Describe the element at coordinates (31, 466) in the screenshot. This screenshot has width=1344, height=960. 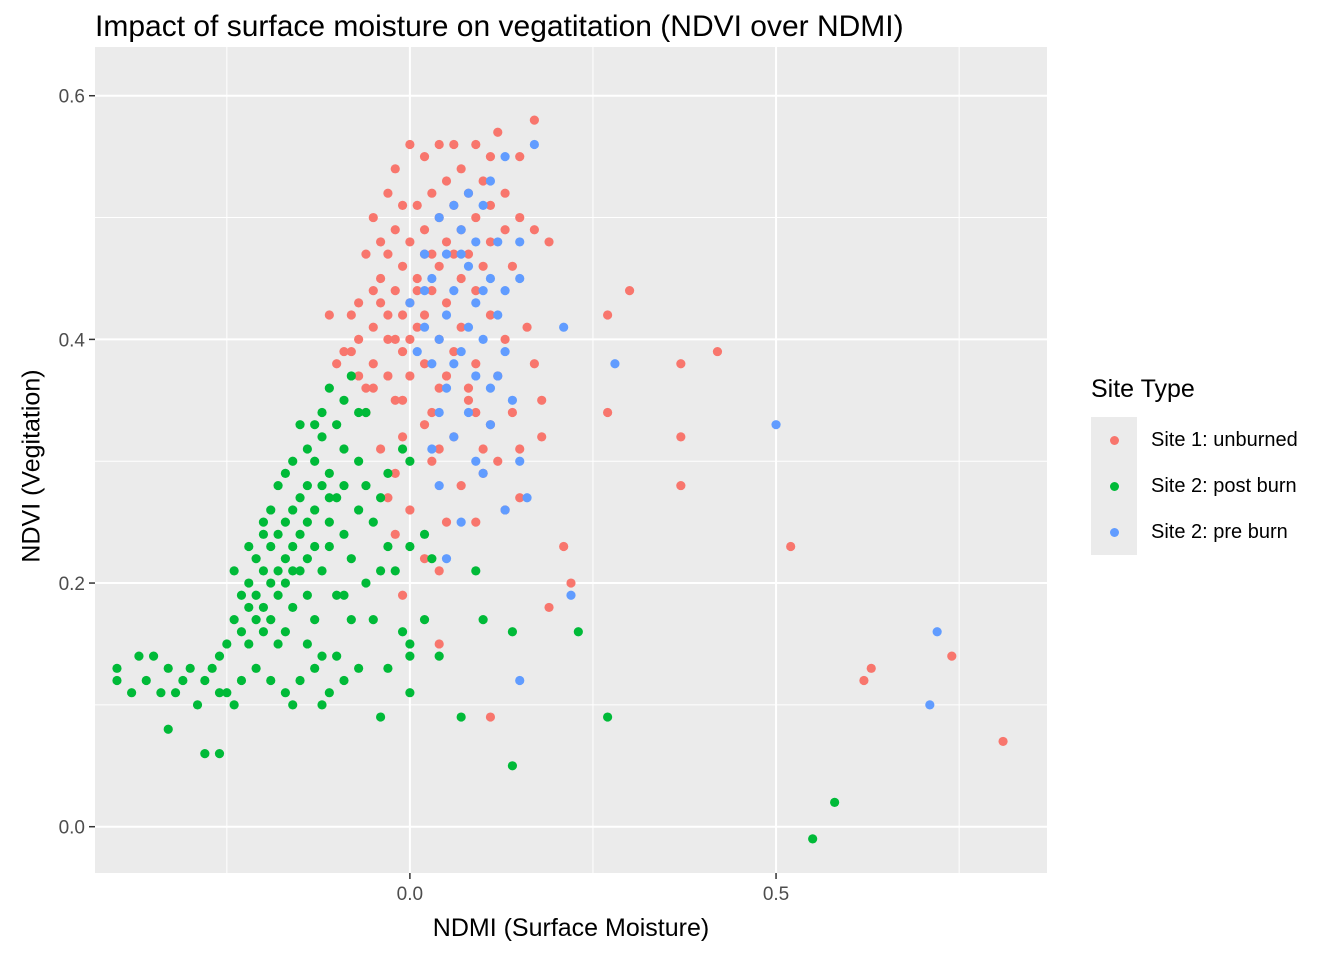
I see `y-axis-title: NDVI (Vegitation)` at that location.